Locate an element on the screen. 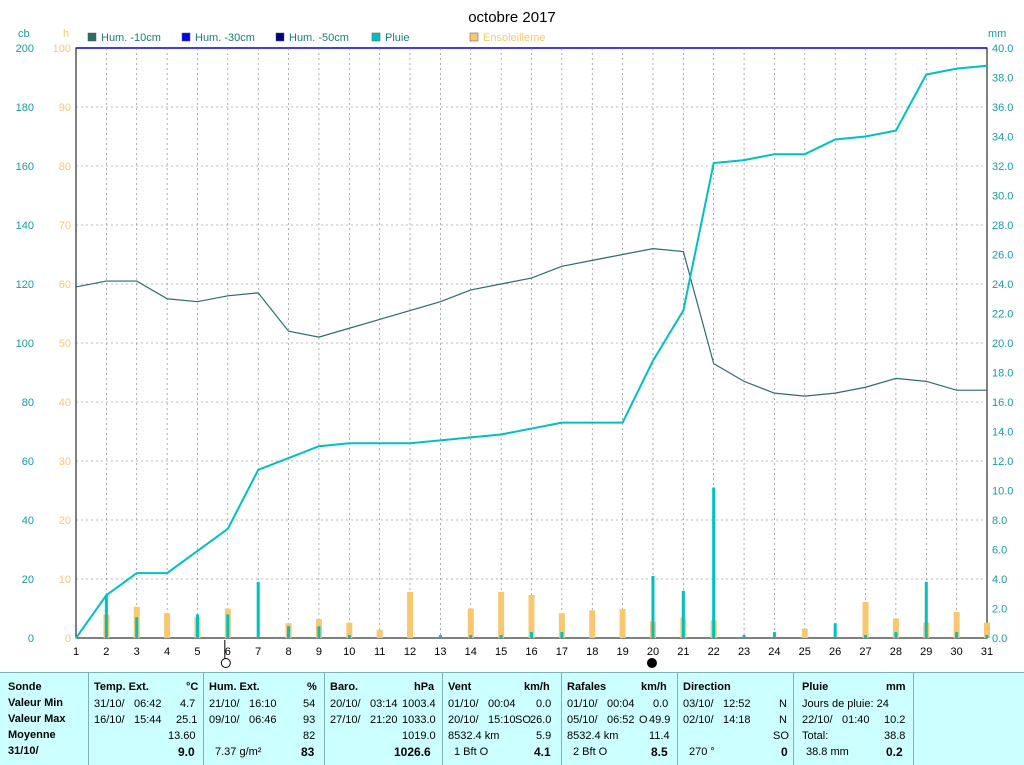 The image size is (1024, 765). y-tick-h: 0 is located at coordinates (68, 639).